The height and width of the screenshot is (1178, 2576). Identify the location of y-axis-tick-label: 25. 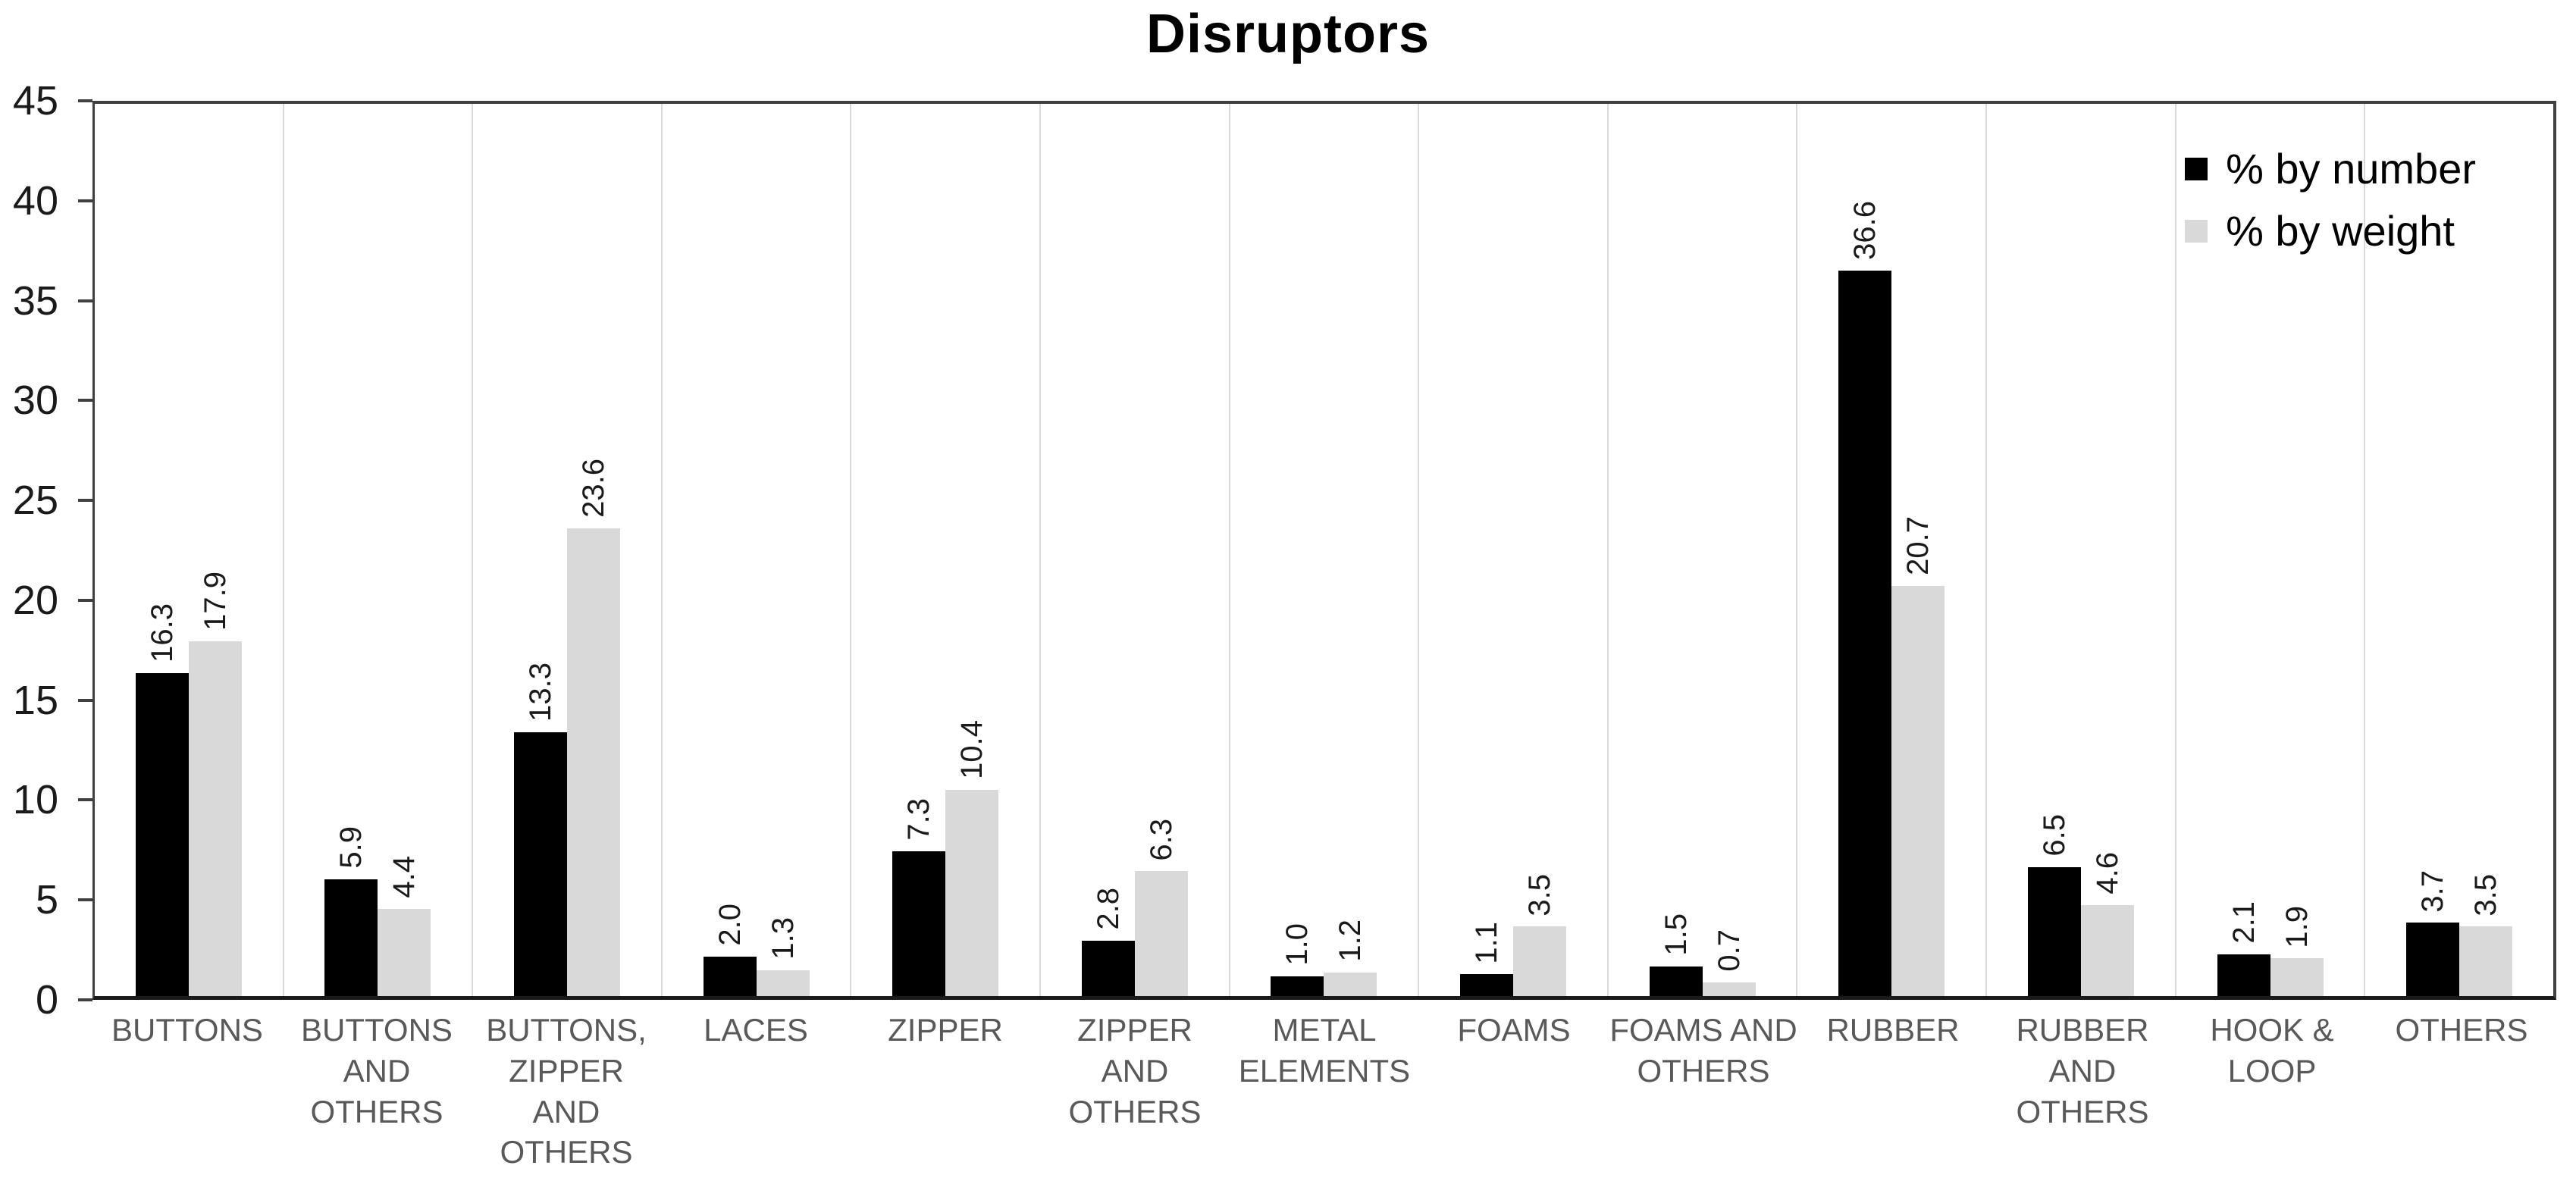
(35, 501).